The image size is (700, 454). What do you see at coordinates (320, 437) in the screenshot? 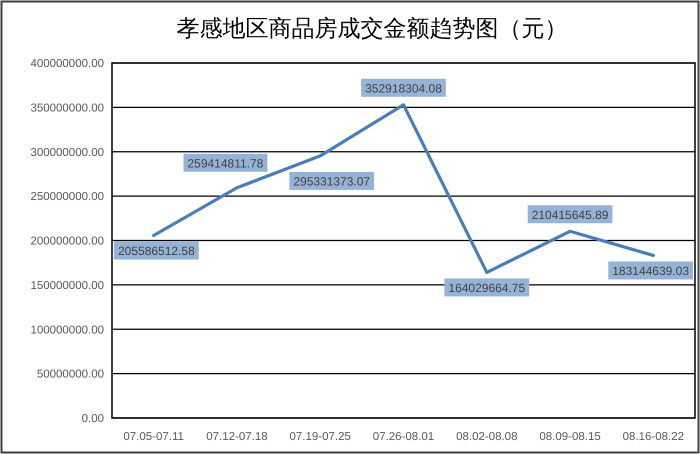
I see `x-tick-label: 07.19-07.25` at bounding box center [320, 437].